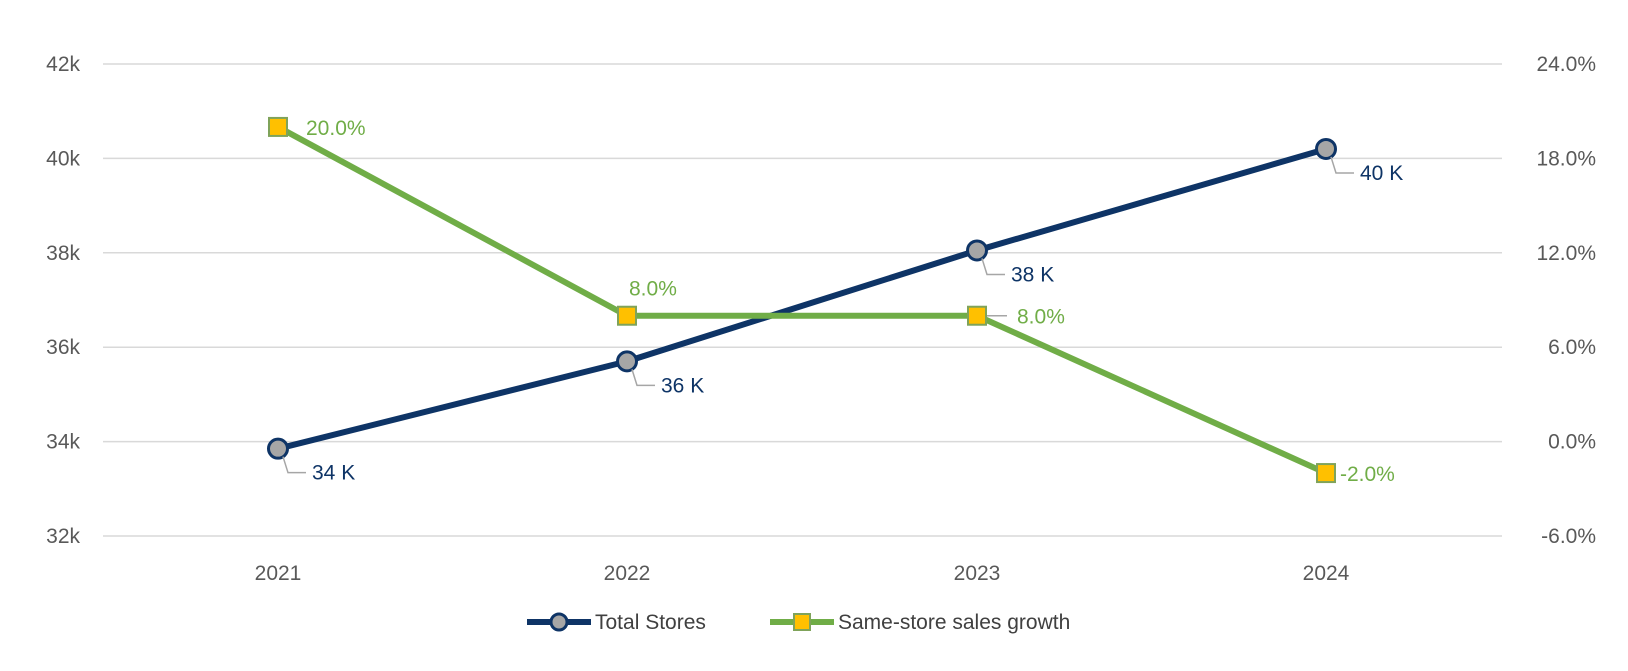  Describe the element at coordinates (1568, 536) in the screenshot. I see `right-tick-label: -6.0%` at that location.